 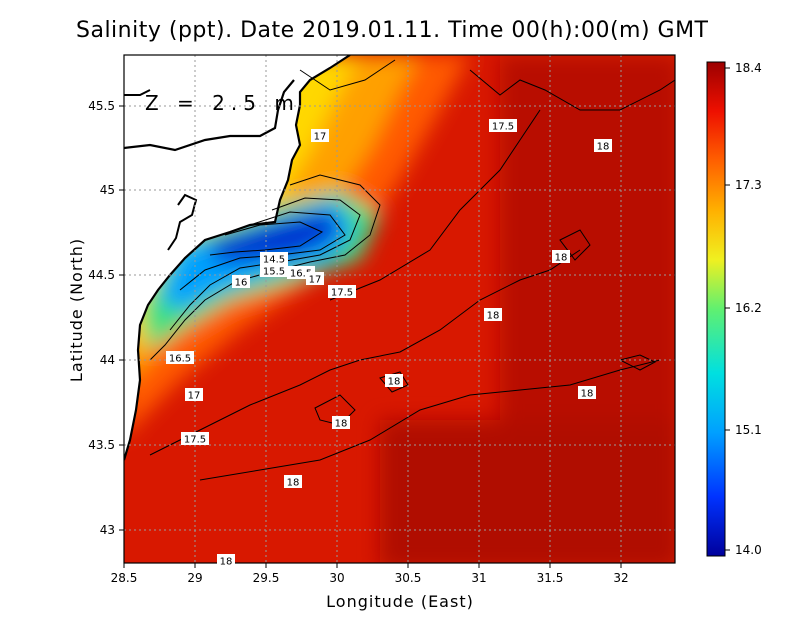 What do you see at coordinates (478, 578) in the screenshot?
I see `x-tick-label: 31` at bounding box center [478, 578].